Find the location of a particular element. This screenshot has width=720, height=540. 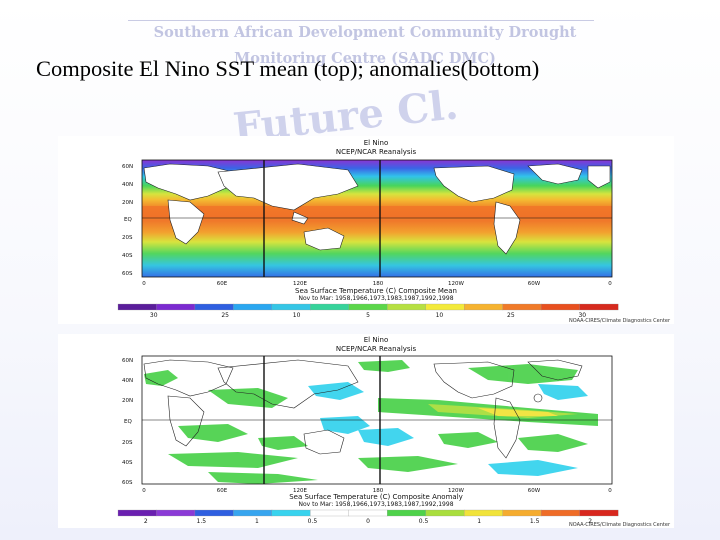

mean-header2: NCEP/NCAR Reanalysis is located at coordinates (376, 152).